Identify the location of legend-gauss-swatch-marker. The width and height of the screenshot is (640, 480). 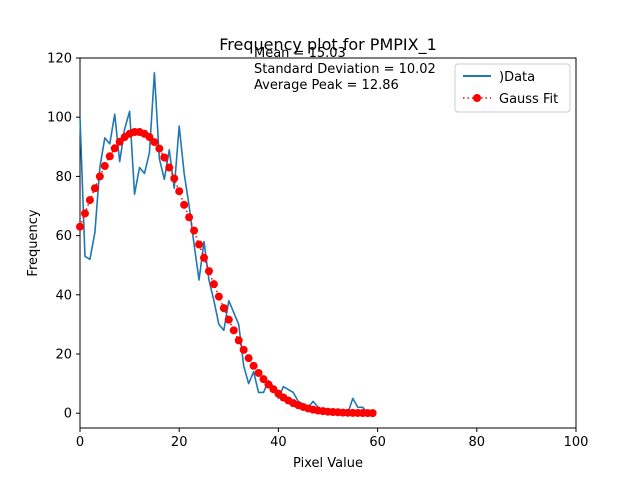
(477, 98).